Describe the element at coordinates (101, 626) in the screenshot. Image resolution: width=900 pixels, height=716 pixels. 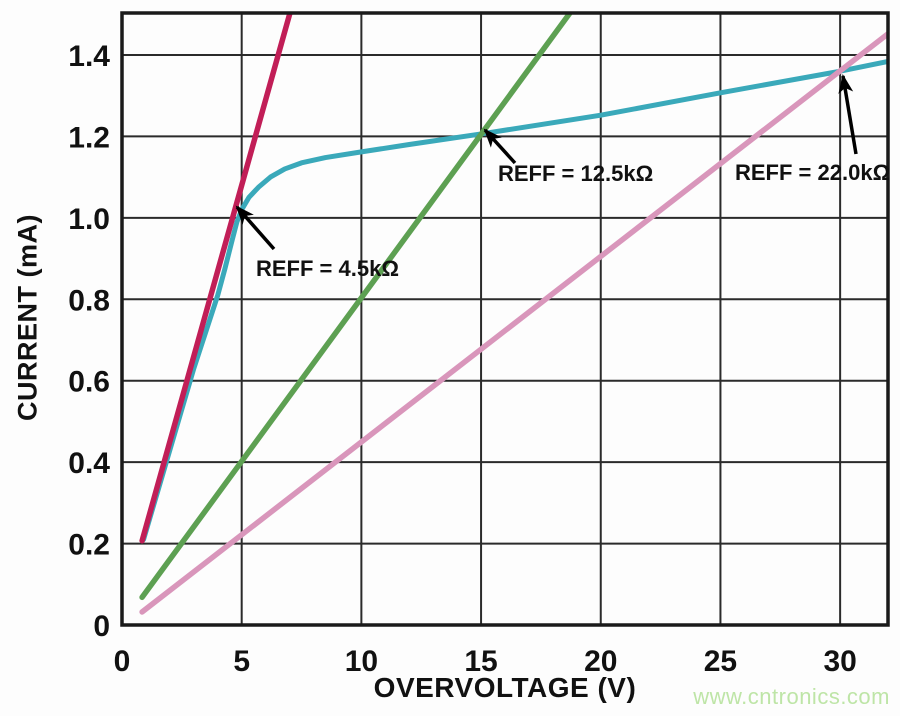
I see `y-tick-label: 0` at that location.